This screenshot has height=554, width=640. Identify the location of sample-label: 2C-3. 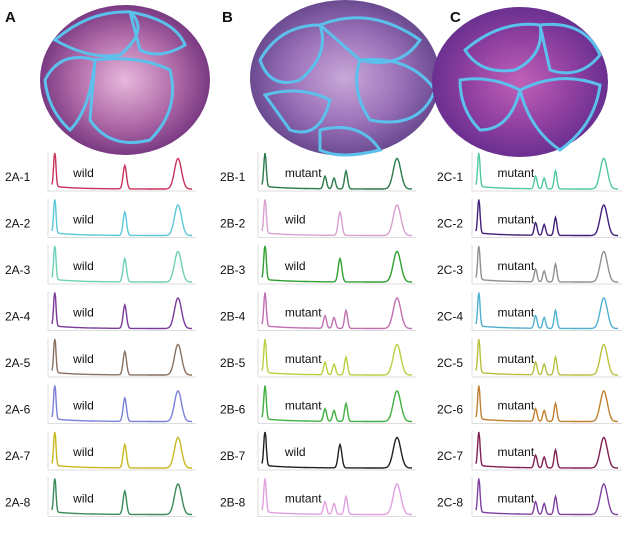
(450, 270).